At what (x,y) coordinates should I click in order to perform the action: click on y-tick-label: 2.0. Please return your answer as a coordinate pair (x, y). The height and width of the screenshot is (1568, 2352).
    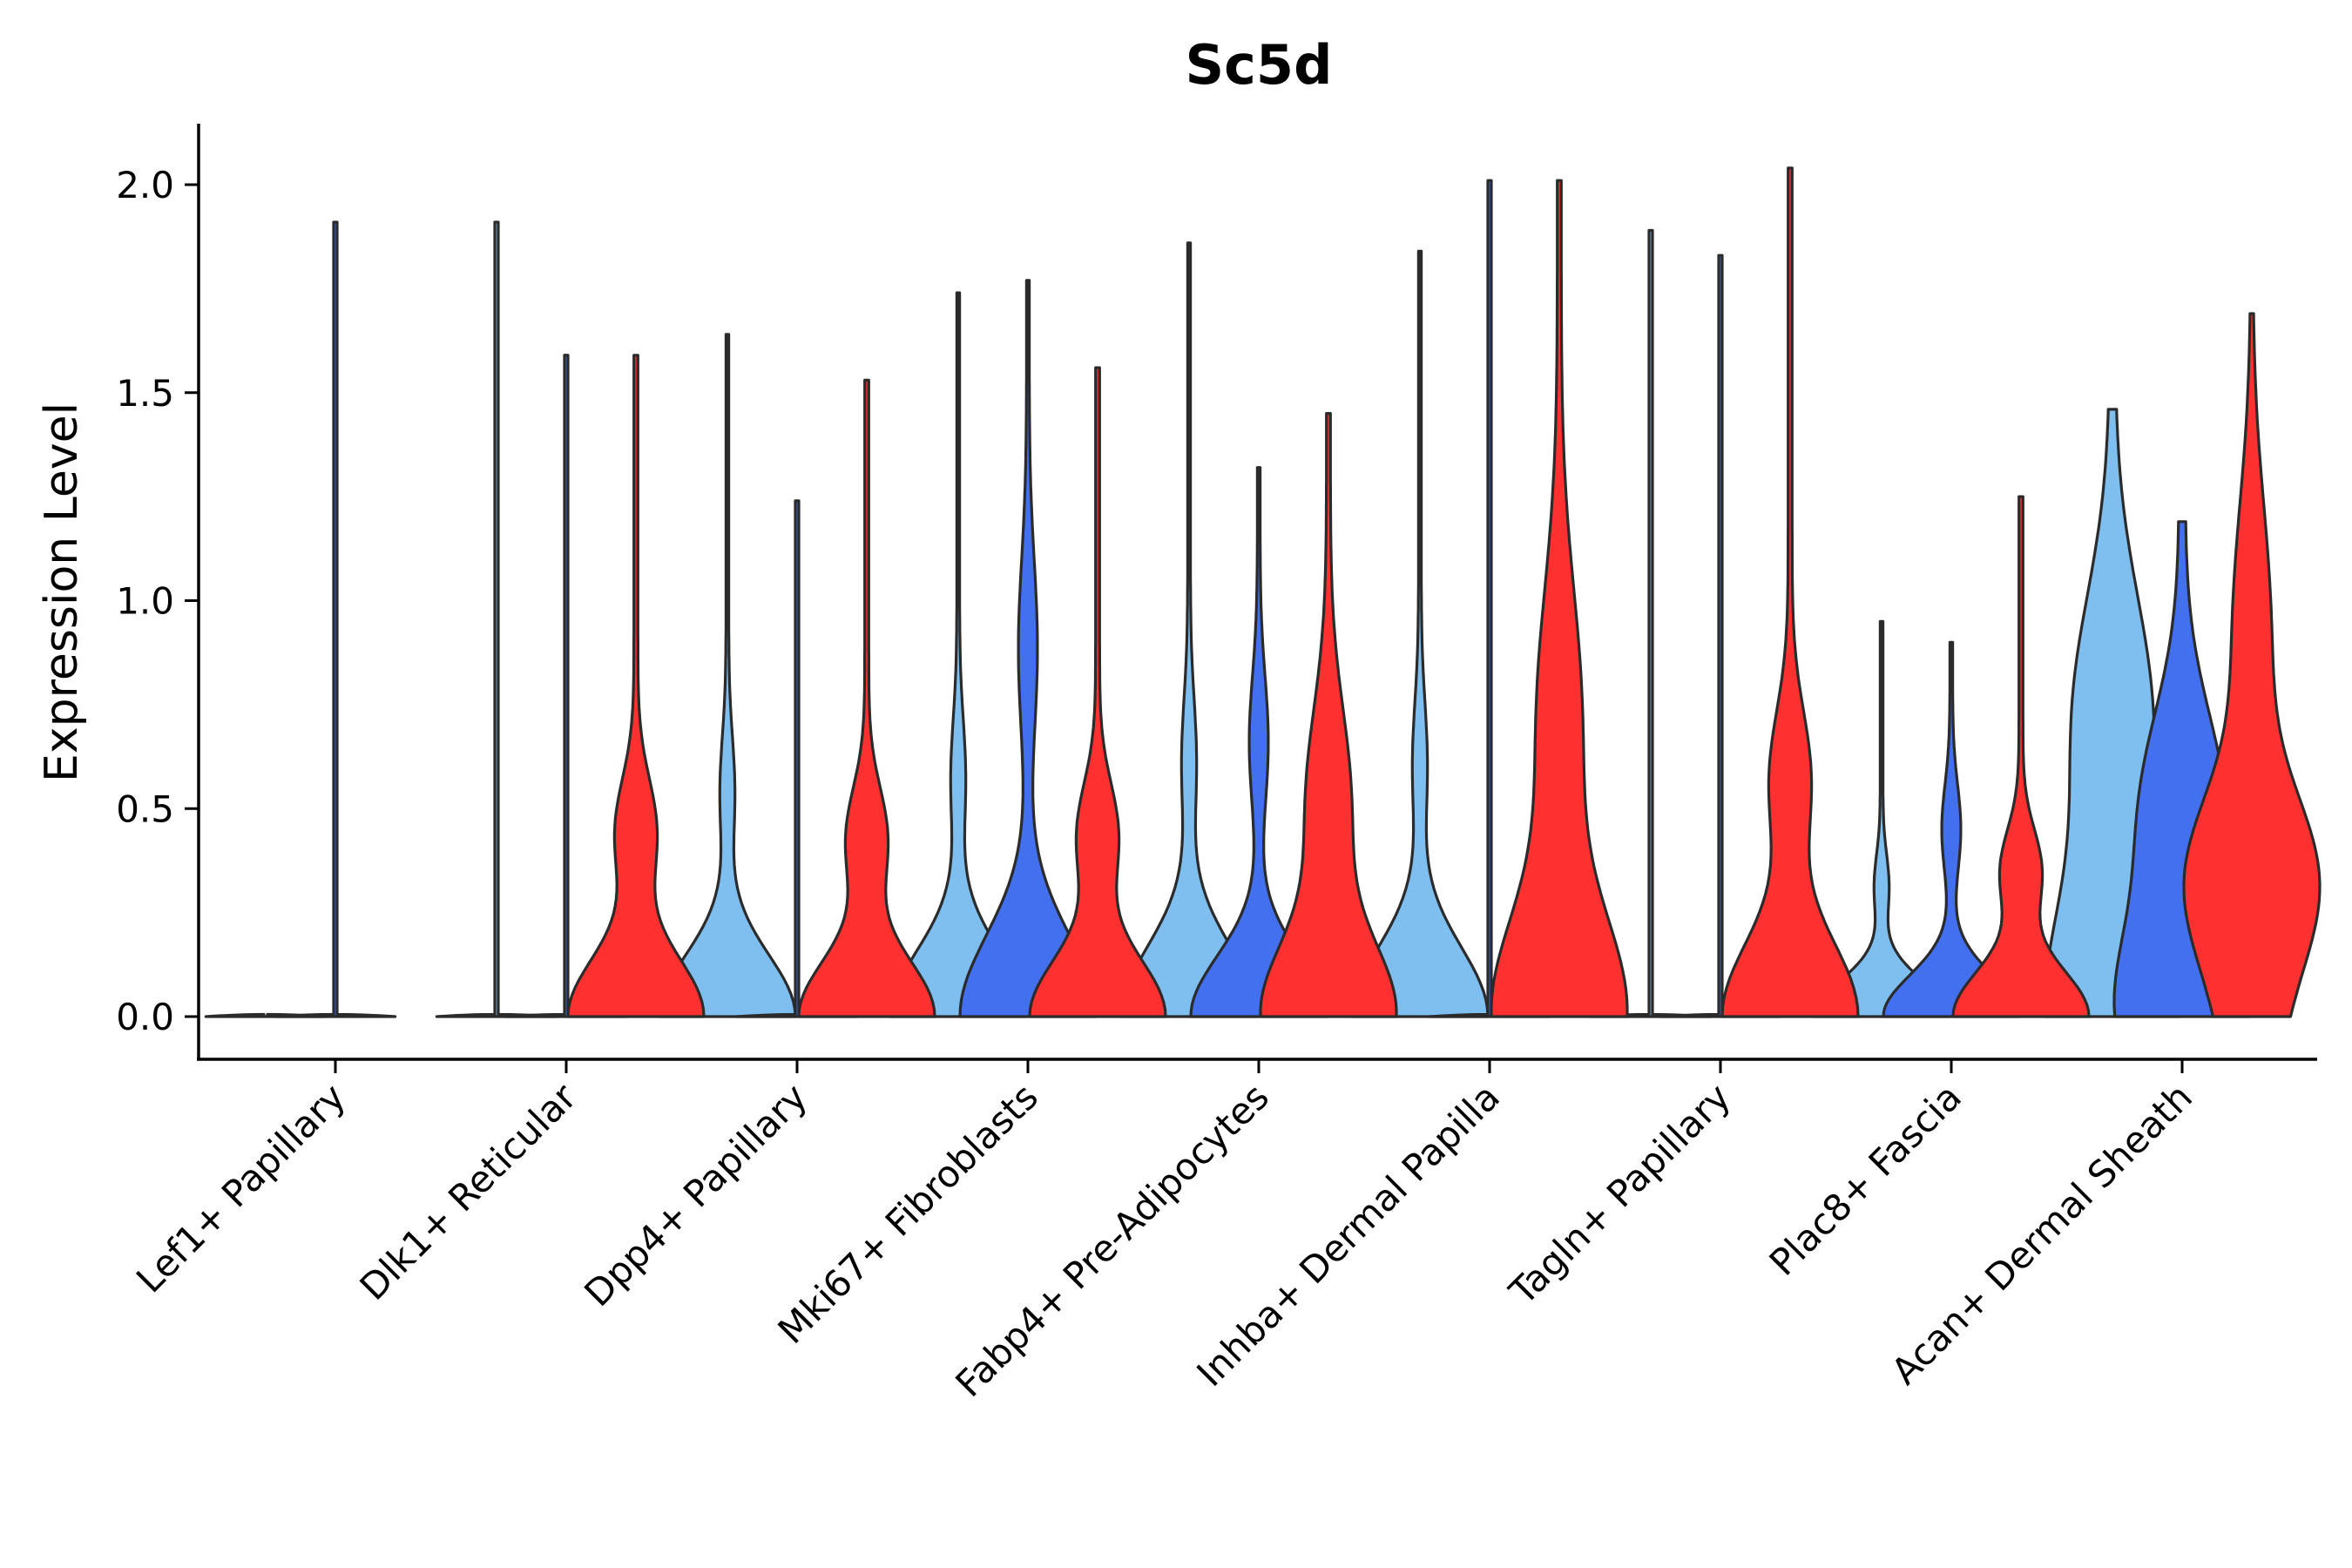
    Looking at the image, I should click on (145, 185).